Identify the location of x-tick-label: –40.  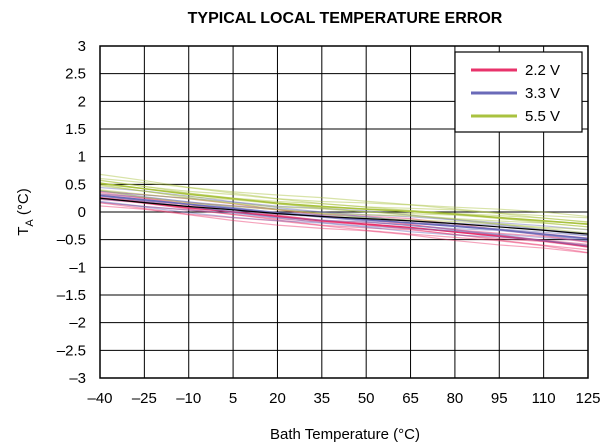
(99, 398).